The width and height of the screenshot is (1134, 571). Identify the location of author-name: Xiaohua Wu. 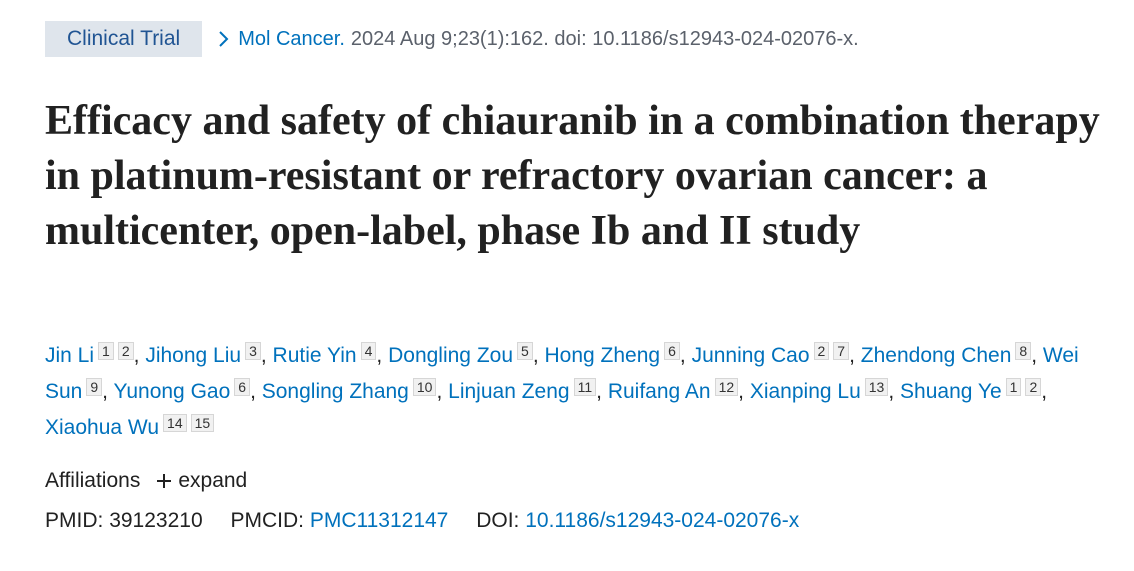
(102, 427).